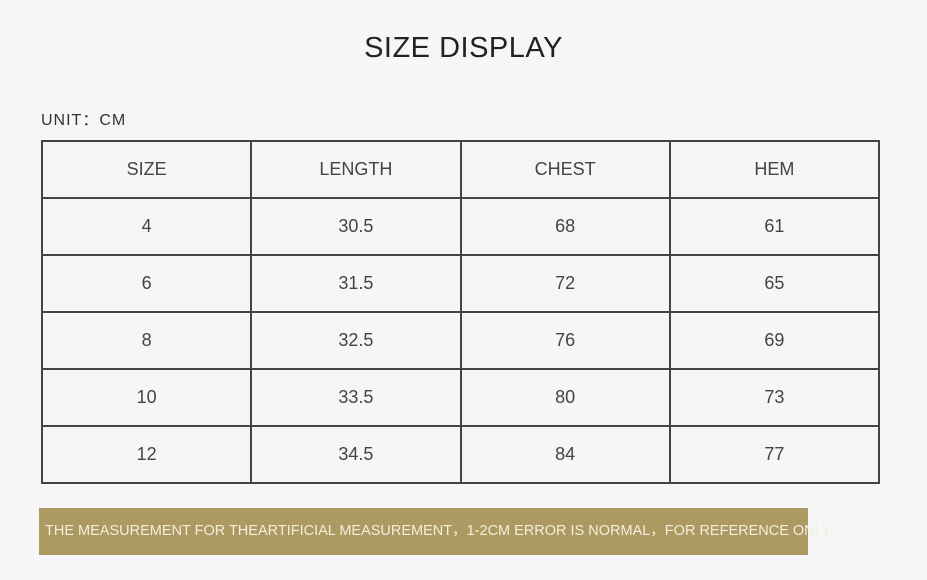 The height and width of the screenshot is (580, 927). What do you see at coordinates (565, 169) in the screenshot?
I see `column-header: CHEST` at bounding box center [565, 169].